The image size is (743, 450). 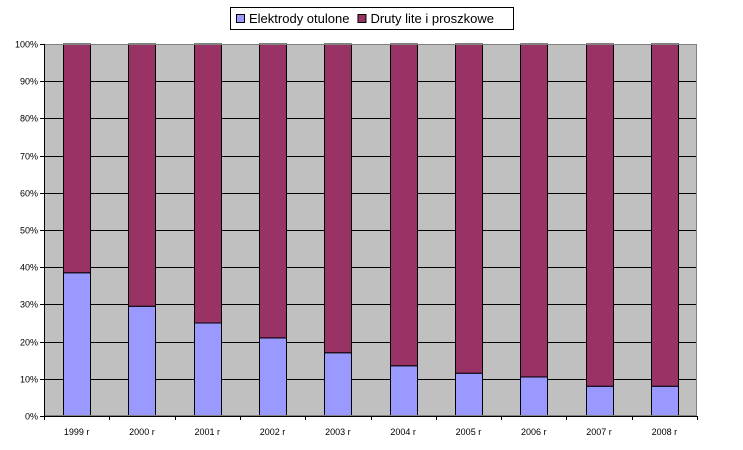 What do you see at coordinates (31, 417) in the screenshot?
I see `y-tick-label: 0%` at bounding box center [31, 417].